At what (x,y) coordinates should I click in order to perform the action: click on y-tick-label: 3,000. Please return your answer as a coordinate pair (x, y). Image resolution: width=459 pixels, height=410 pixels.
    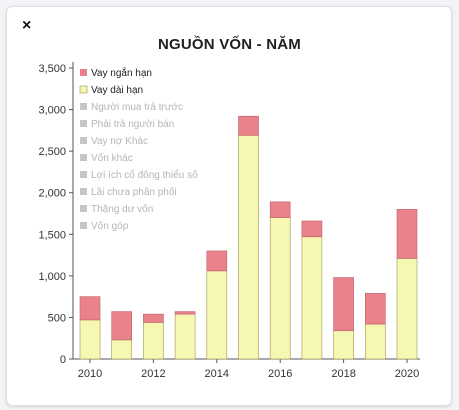
    Looking at the image, I should click on (52, 111).